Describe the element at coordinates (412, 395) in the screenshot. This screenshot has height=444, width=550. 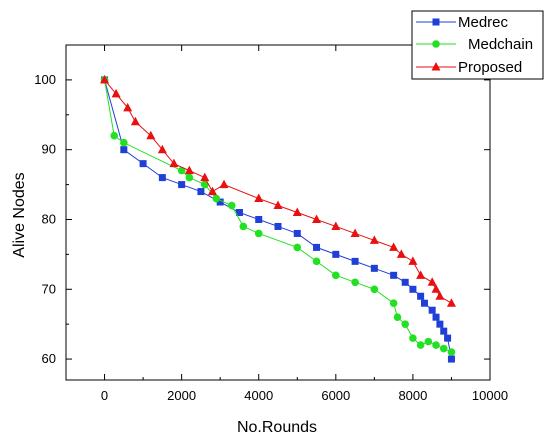
I see `x-tick-label: 8000` at that location.